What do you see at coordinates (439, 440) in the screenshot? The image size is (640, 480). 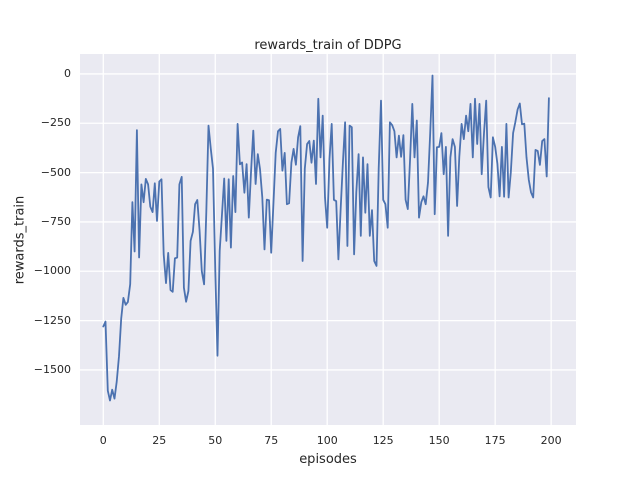 I see `x-tick-label: 150` at bounding box center [439, 440].